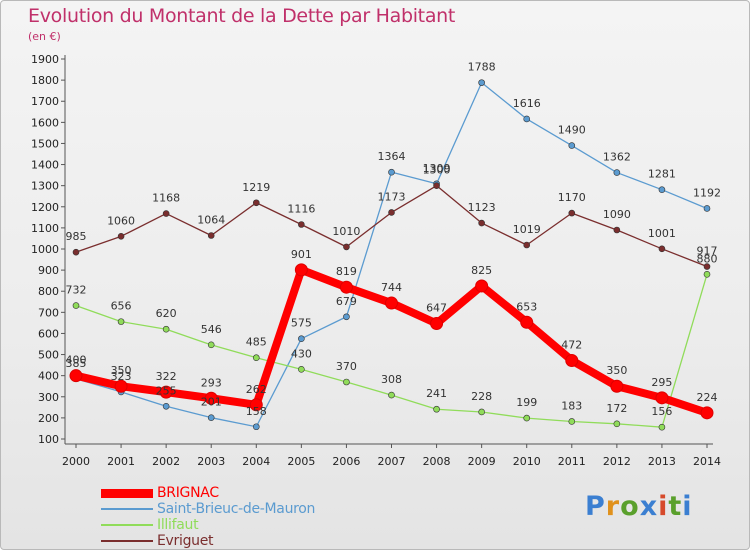 The width and height of the screenshot is (750, 550). What do you see at coordinates (48, 355) in the screenshot?
I see `y-tick-label: 500` at bounding box center [48, 355].